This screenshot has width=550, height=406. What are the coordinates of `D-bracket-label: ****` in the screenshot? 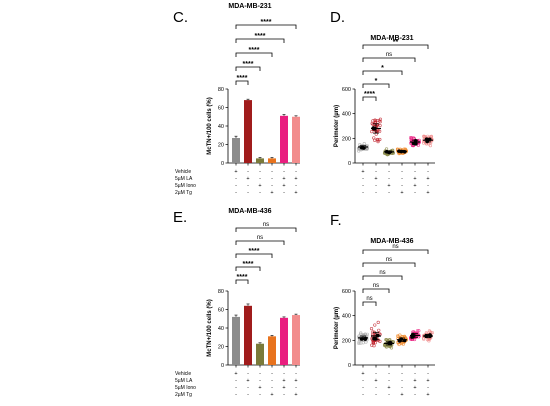 It's located at (369, 94).